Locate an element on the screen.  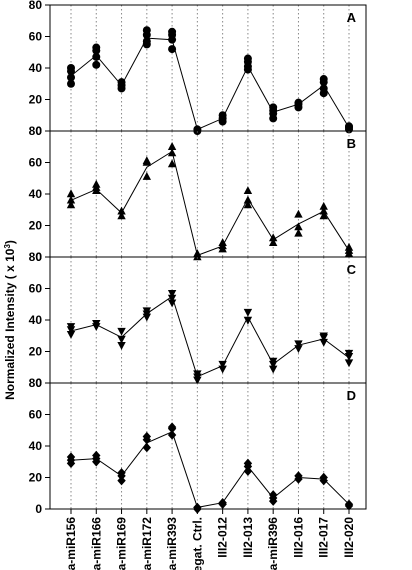
x-tick-label: III2-016 is located at coordinates (298, 537).